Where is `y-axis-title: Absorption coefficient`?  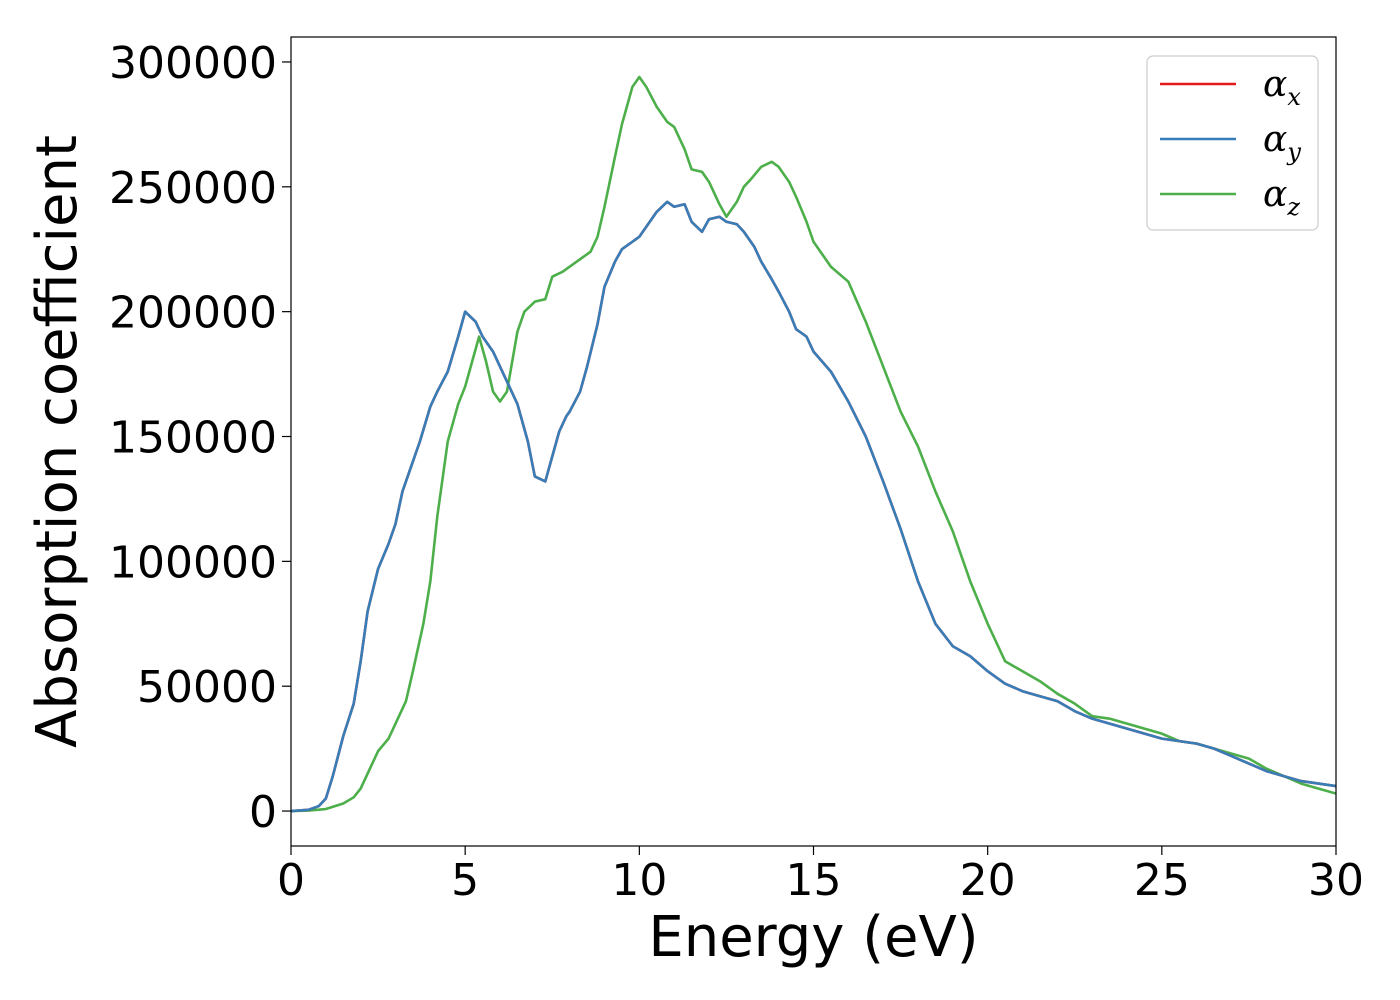 y-axis-title: Absorption coefficient is located at coordinates (57, 441).